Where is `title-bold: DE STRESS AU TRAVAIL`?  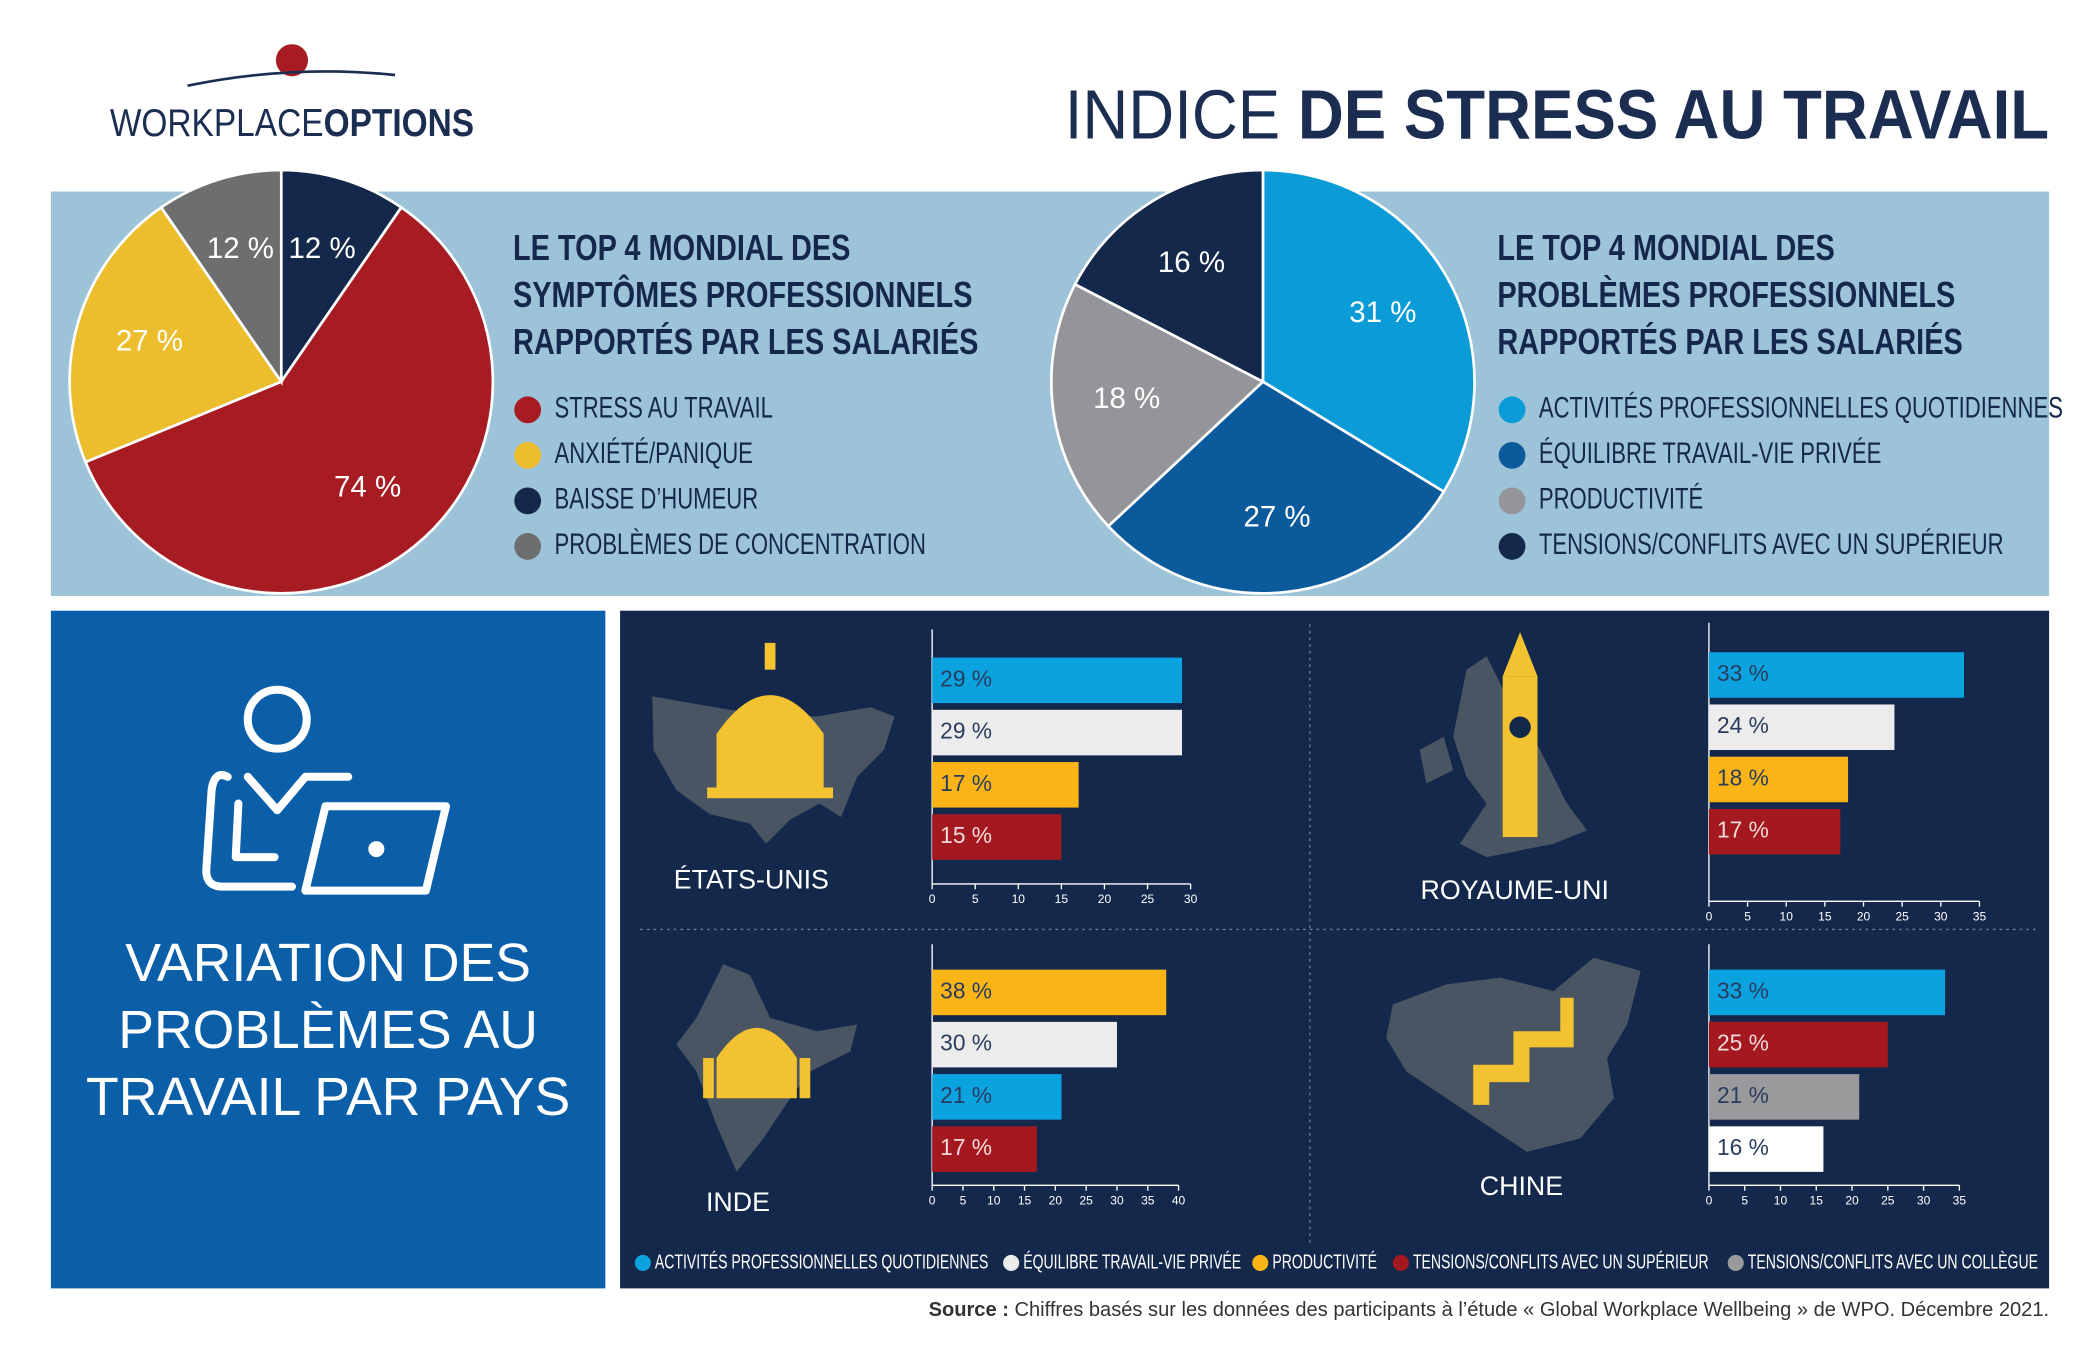
title-bold: DE STRESS AU TRAVAIL is located at coordinates (1673, 115).